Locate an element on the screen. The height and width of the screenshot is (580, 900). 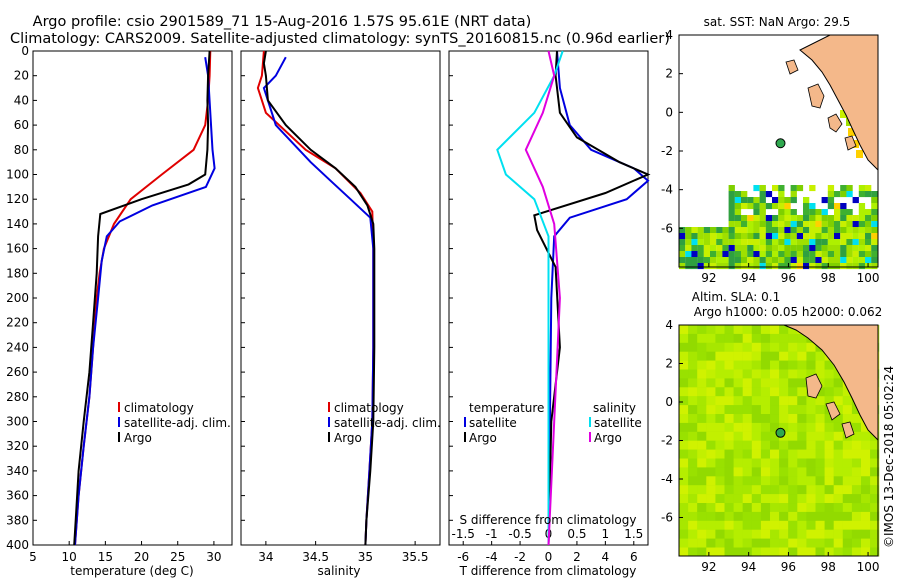
map-ytick-label: 4 is located at coordinates (669, 325).